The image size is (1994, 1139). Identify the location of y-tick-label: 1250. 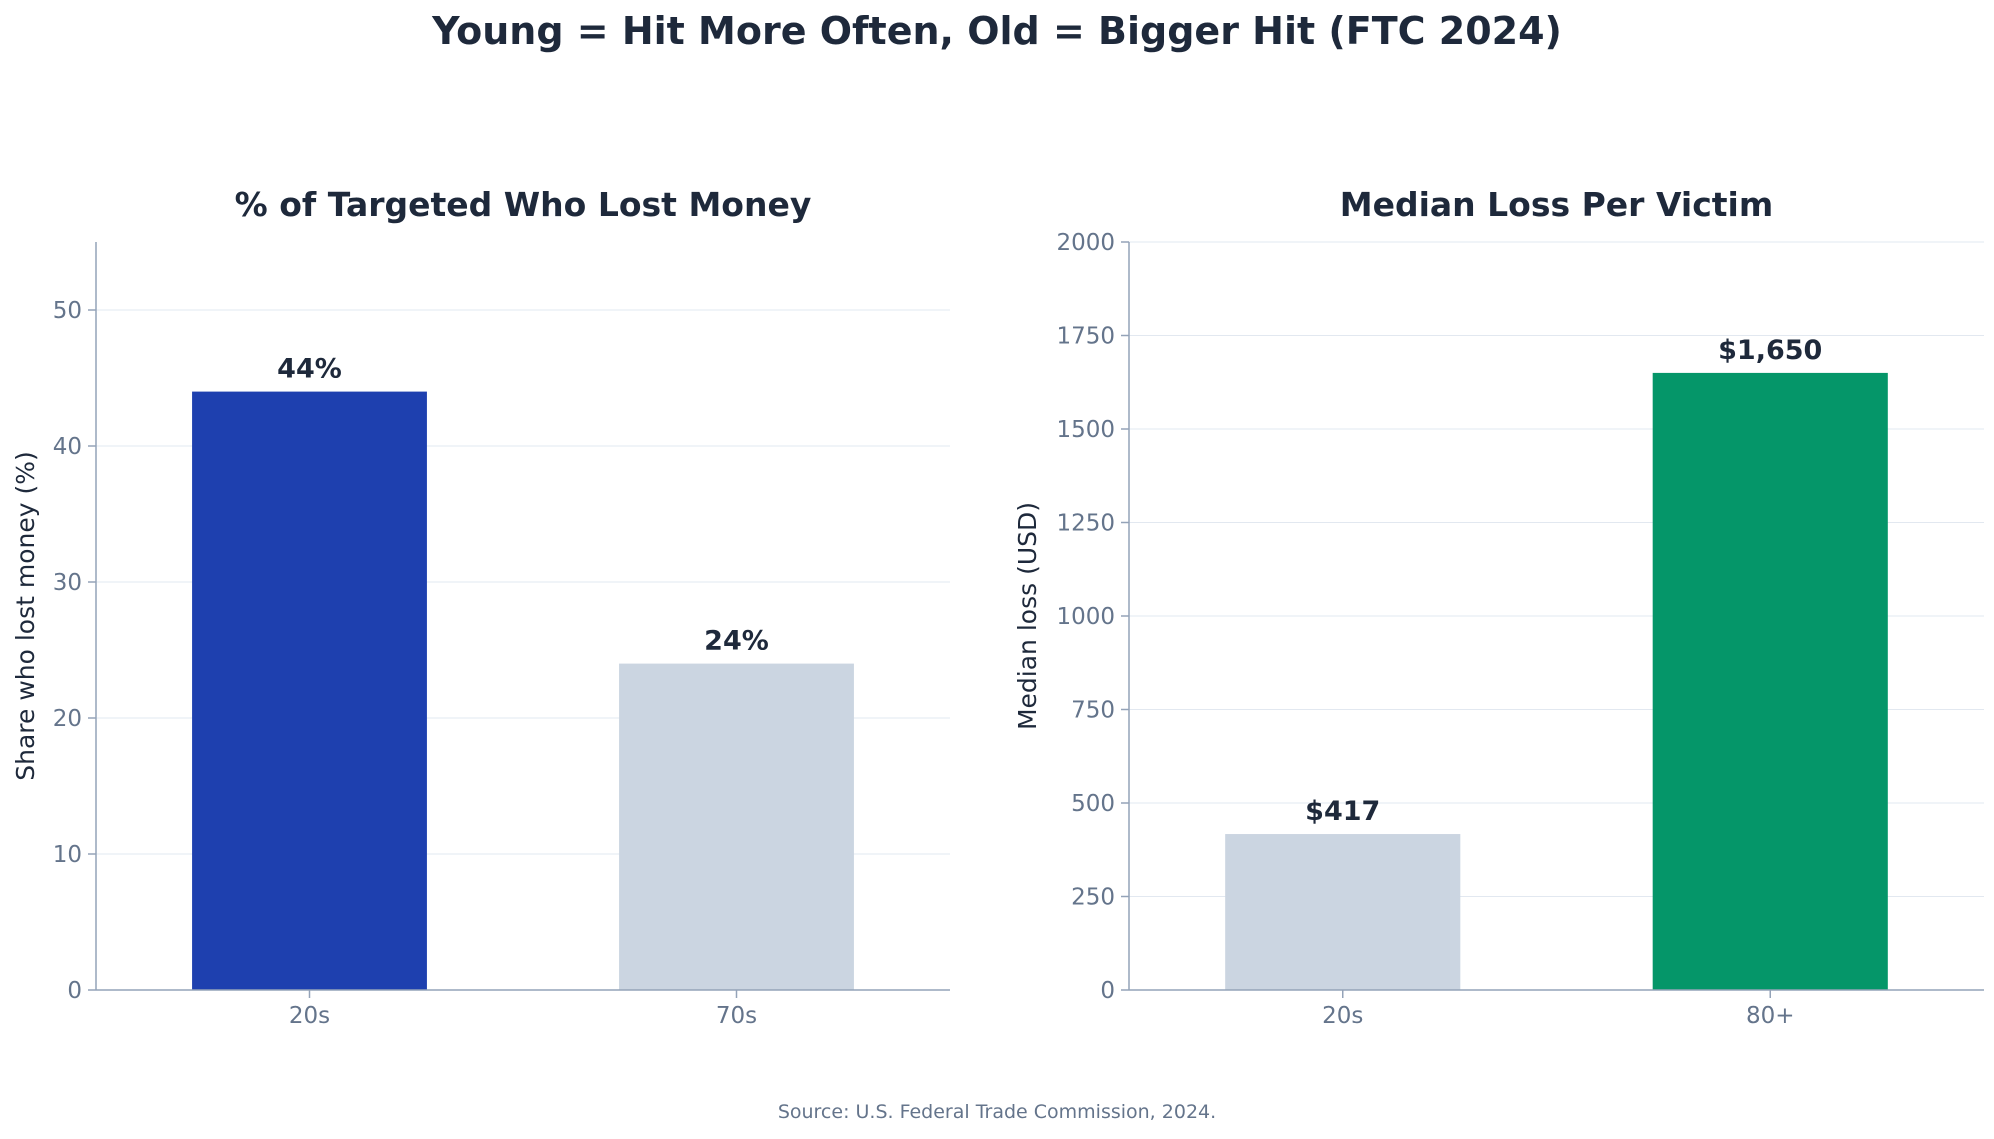
(1085, 524).